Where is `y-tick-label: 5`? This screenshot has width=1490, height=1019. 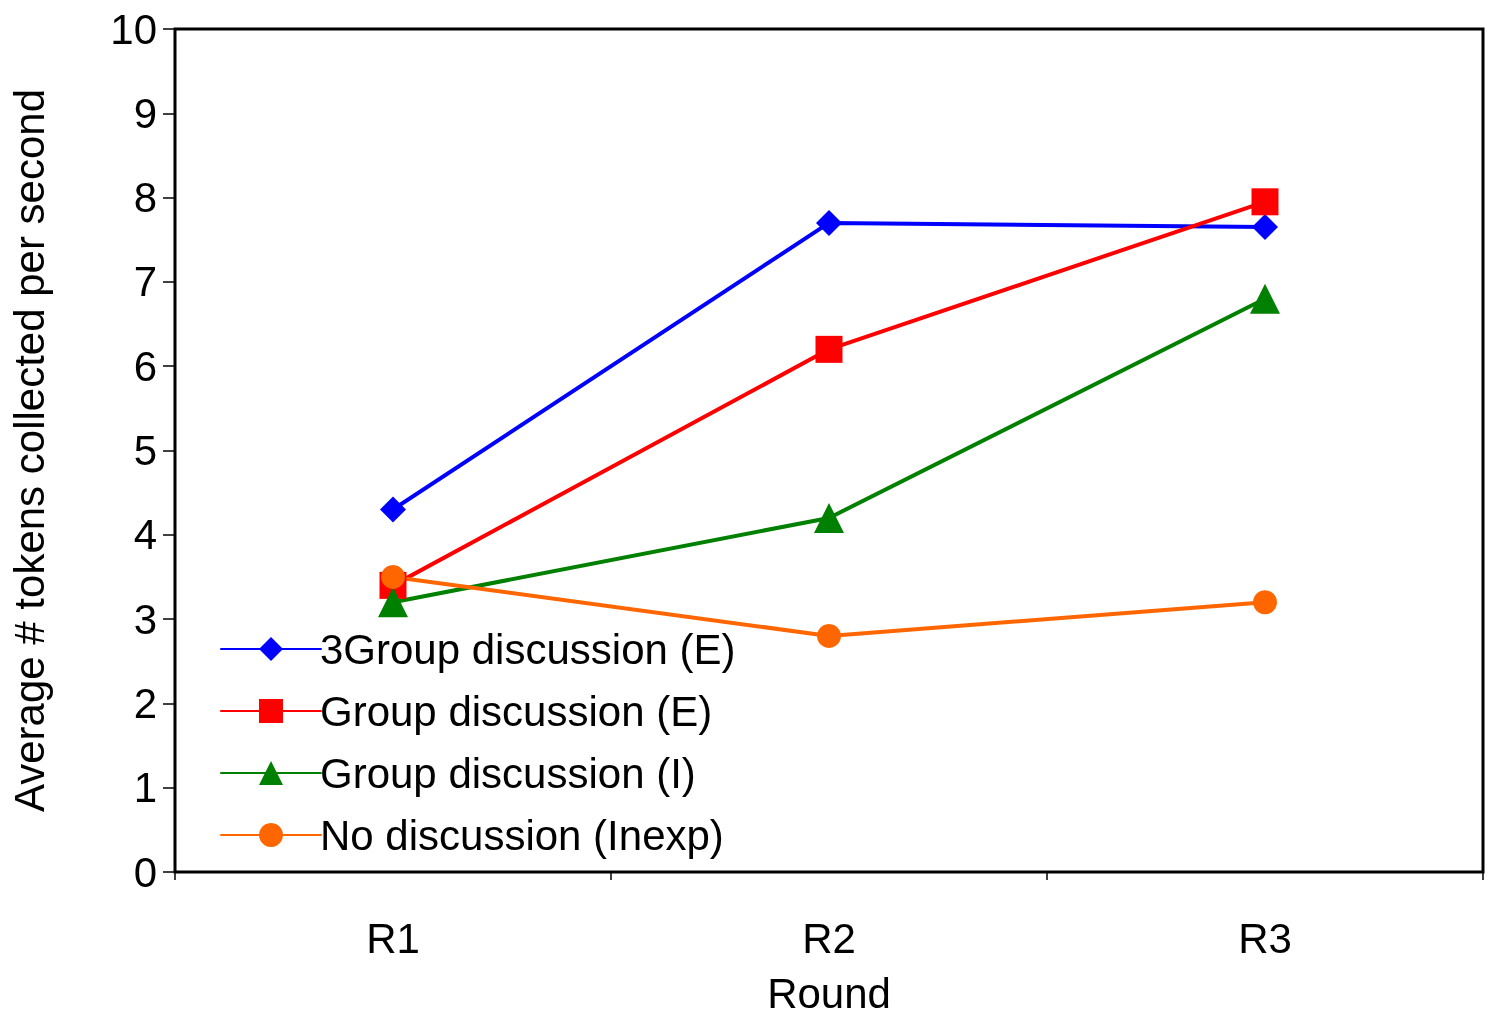 y-tick-label: 5 is located at coordinates (145, 450).